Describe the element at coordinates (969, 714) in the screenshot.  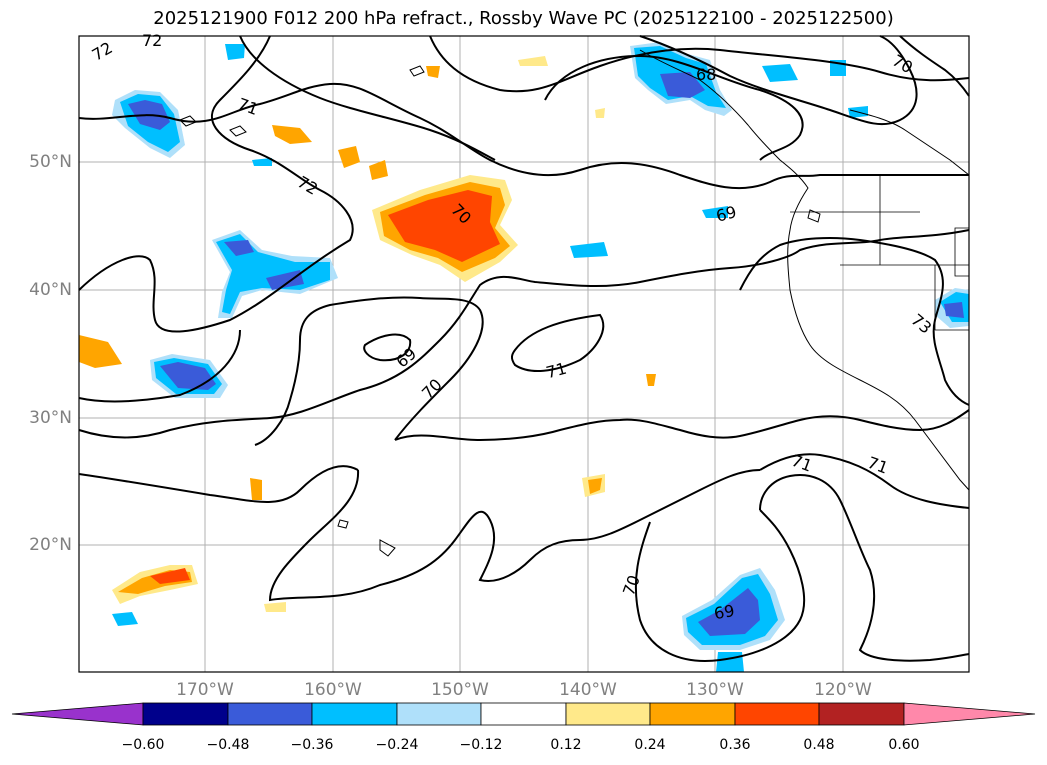
I see `colorbar-extend-high` at that location.